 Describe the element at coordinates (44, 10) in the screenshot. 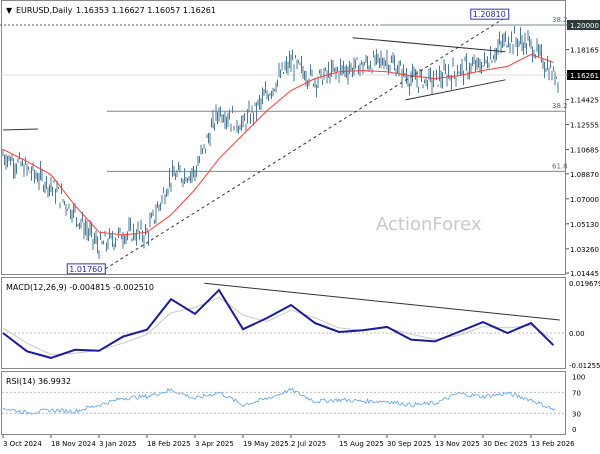

I see `symbol-label: EURUSD,Daily` at that location.